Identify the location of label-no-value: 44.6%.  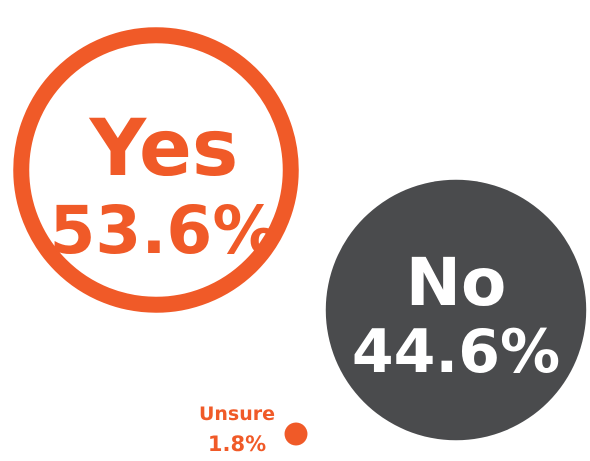
(456, 352).